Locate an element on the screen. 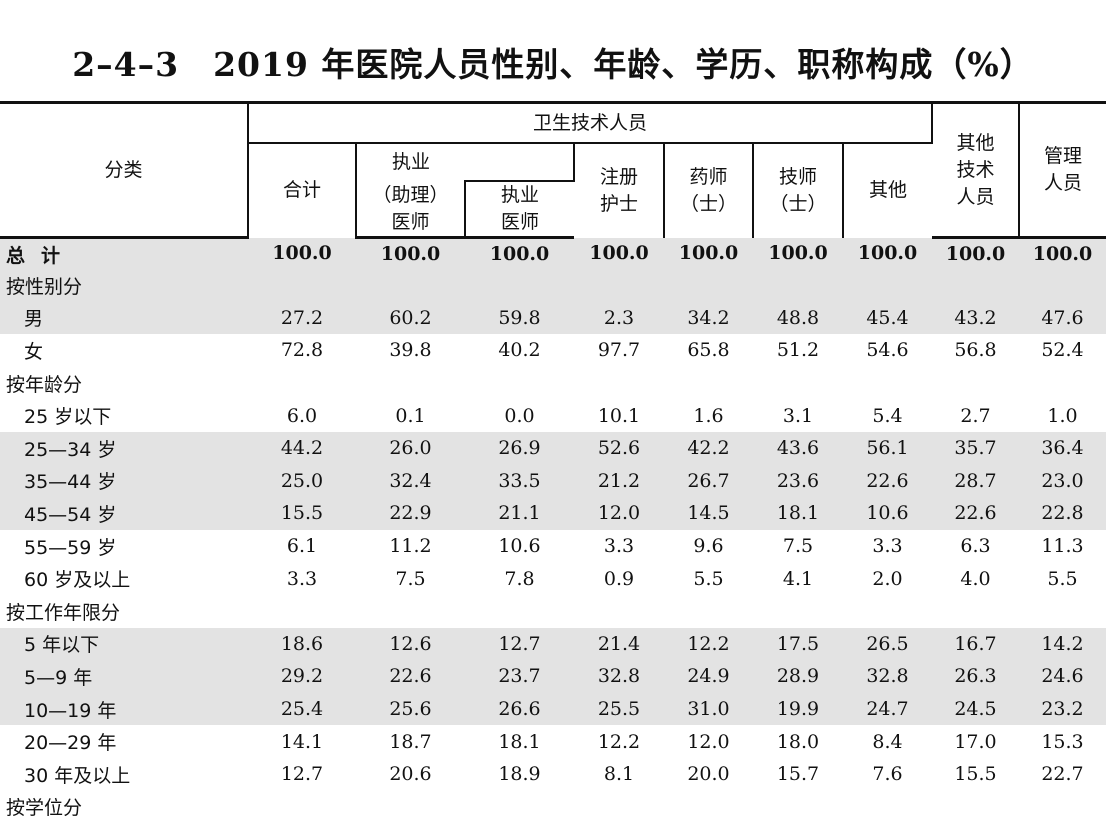  header-health-tech-staff: 卫生技术人员 is located at coordinates (590, 123).